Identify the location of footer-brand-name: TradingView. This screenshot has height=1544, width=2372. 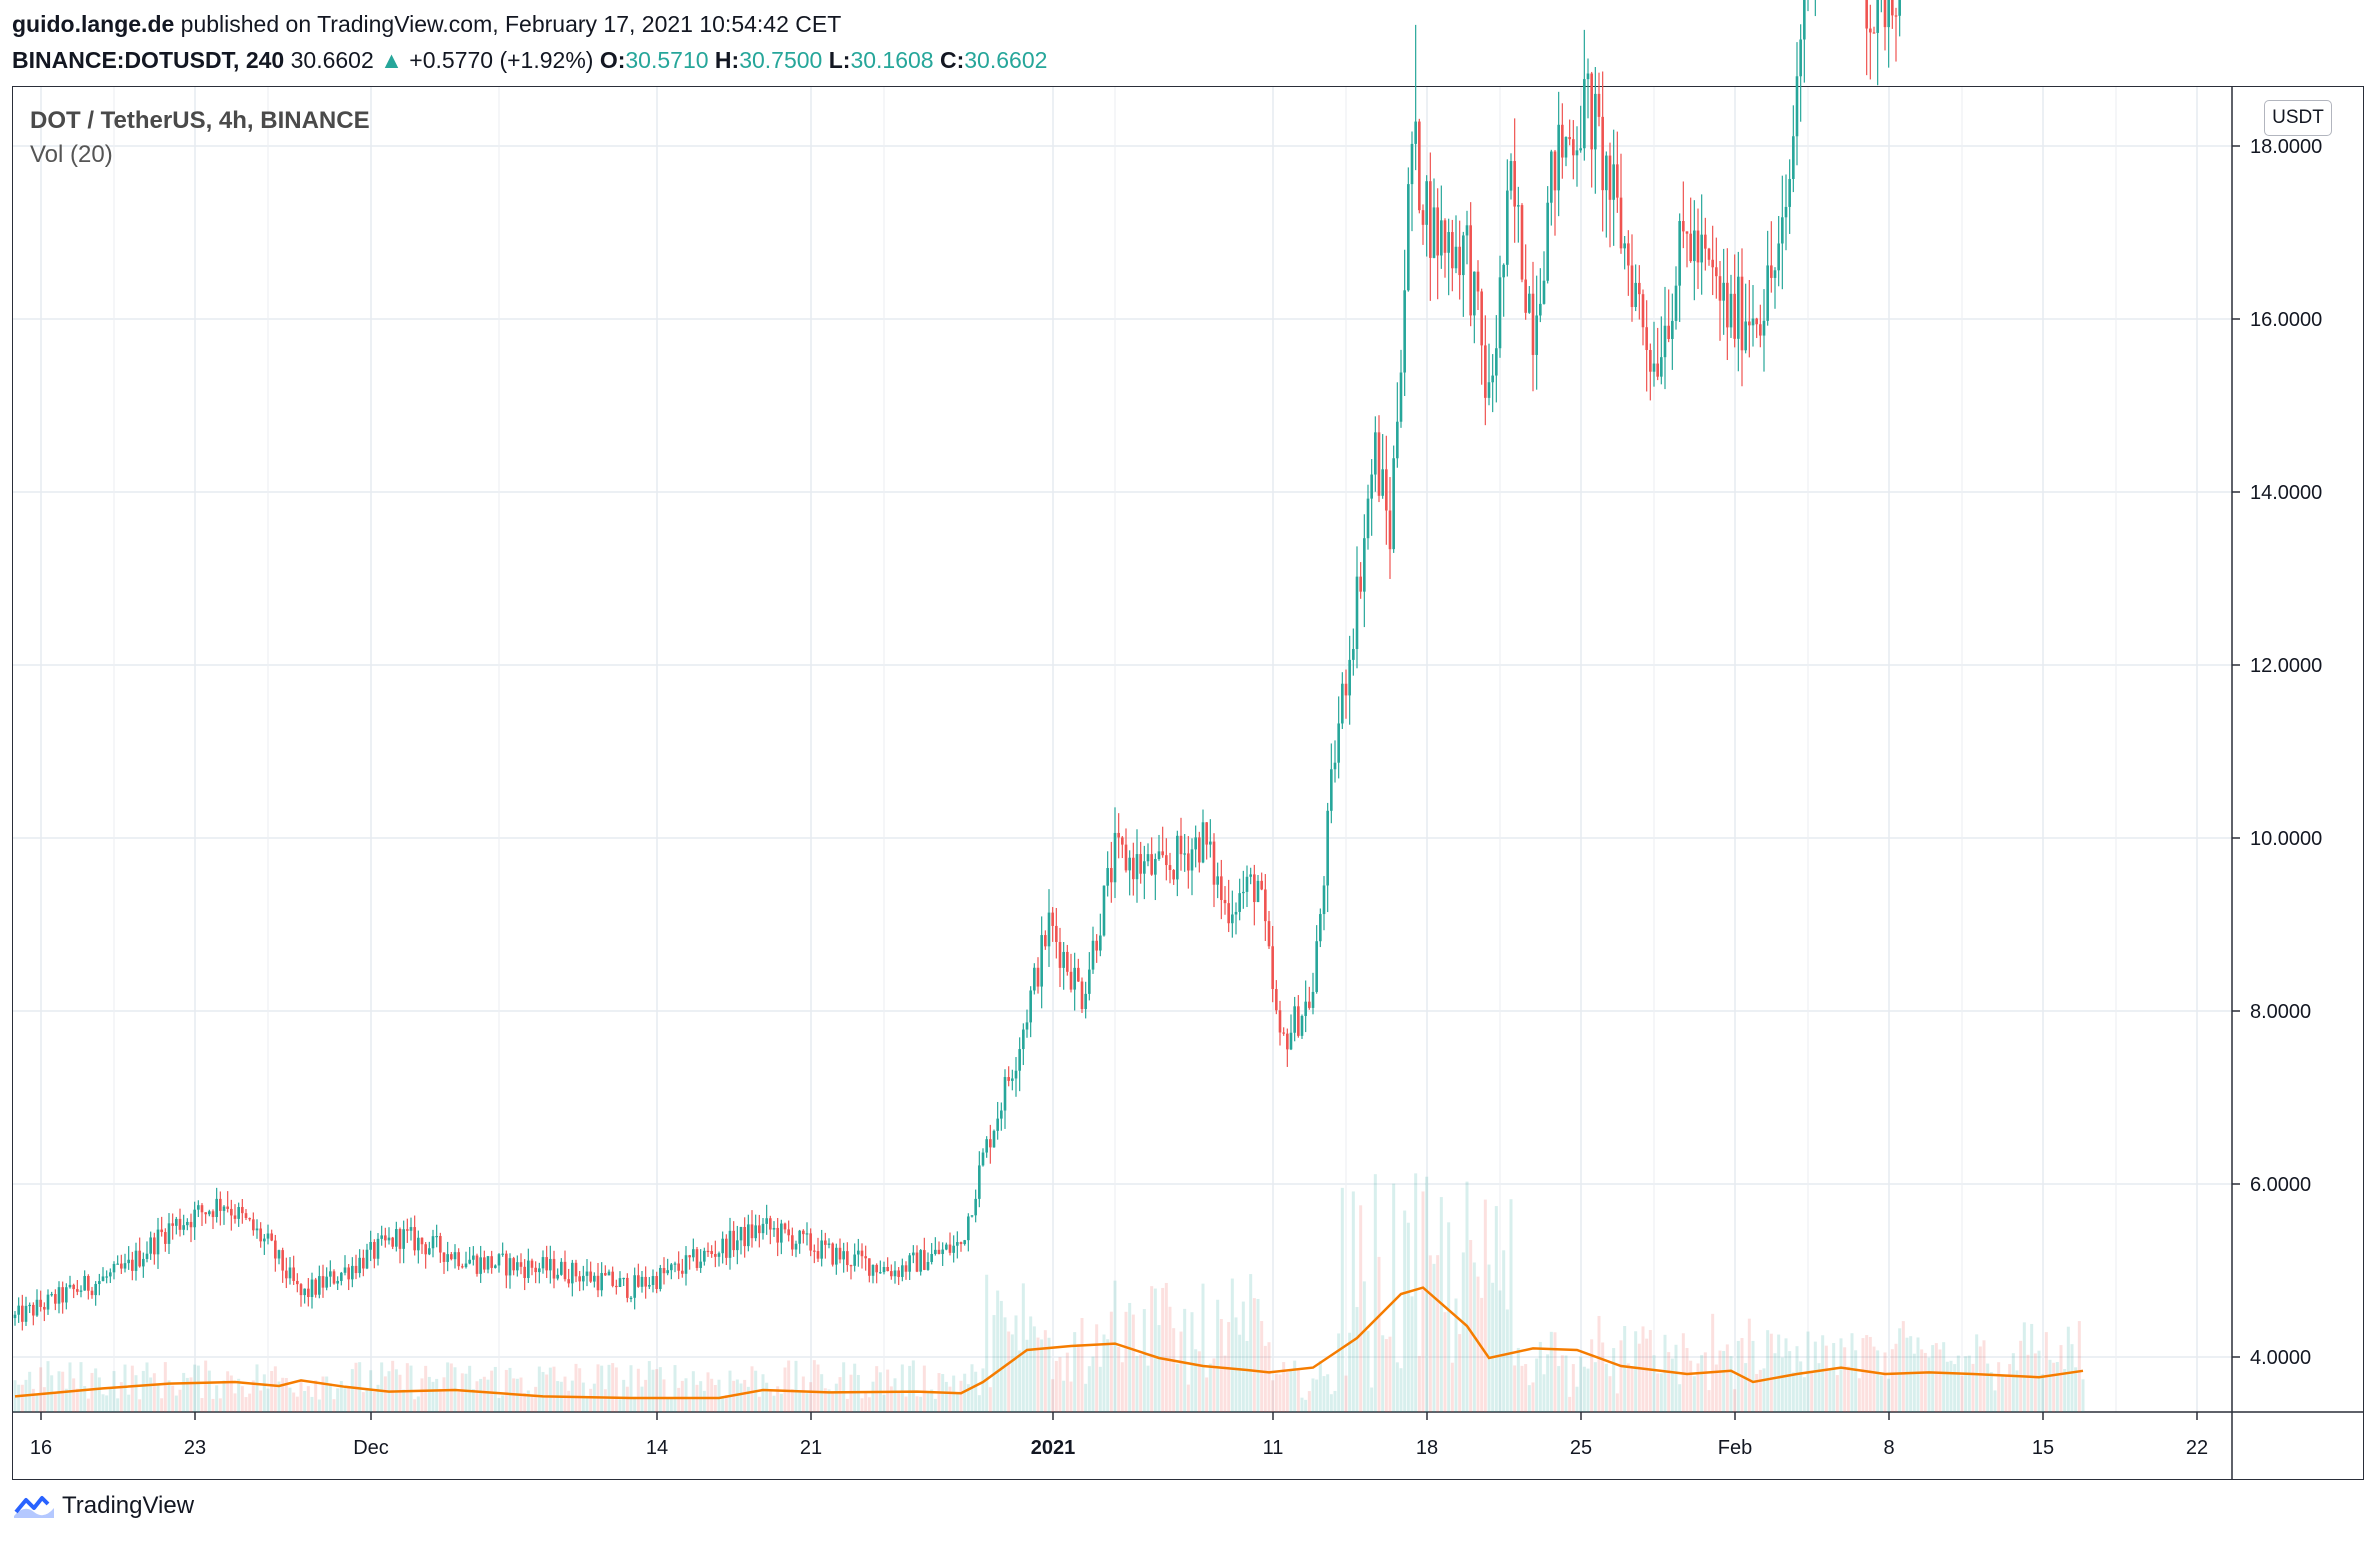
(128, 1505).